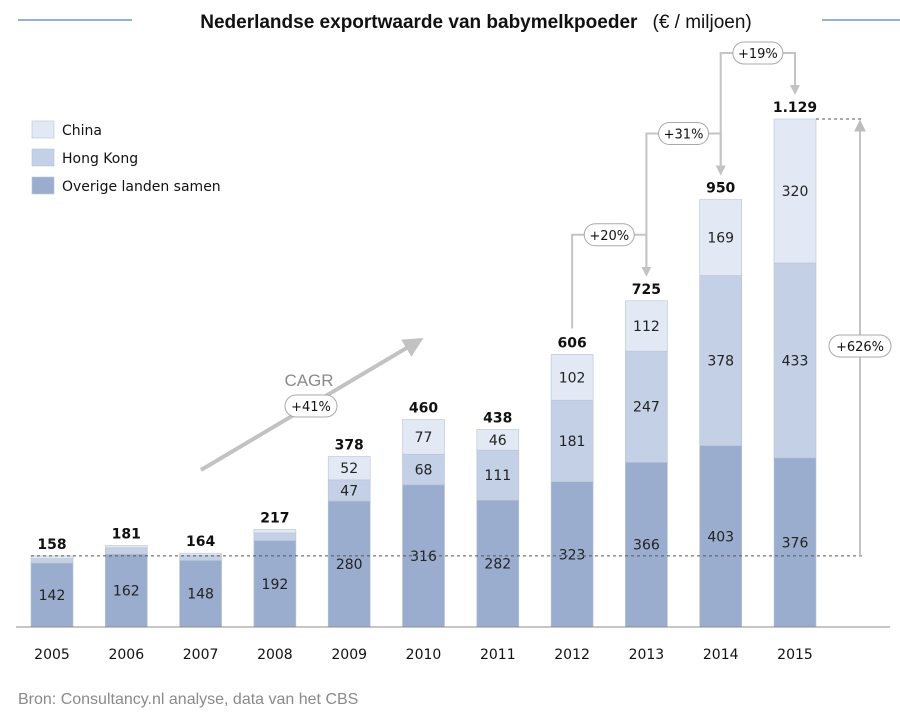  I want to click on segment-label: 247, so click(646, 408).